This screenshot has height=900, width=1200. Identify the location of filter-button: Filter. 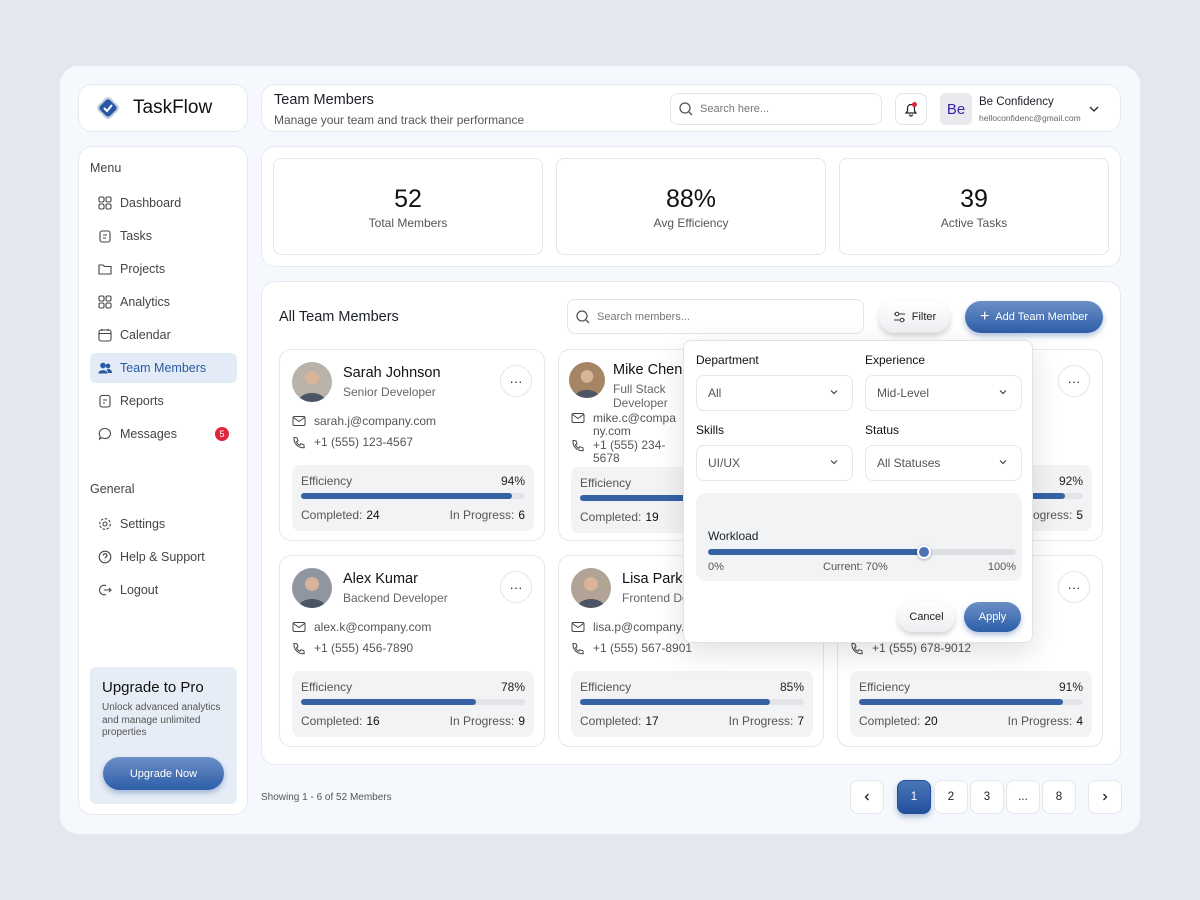
(914, 317).